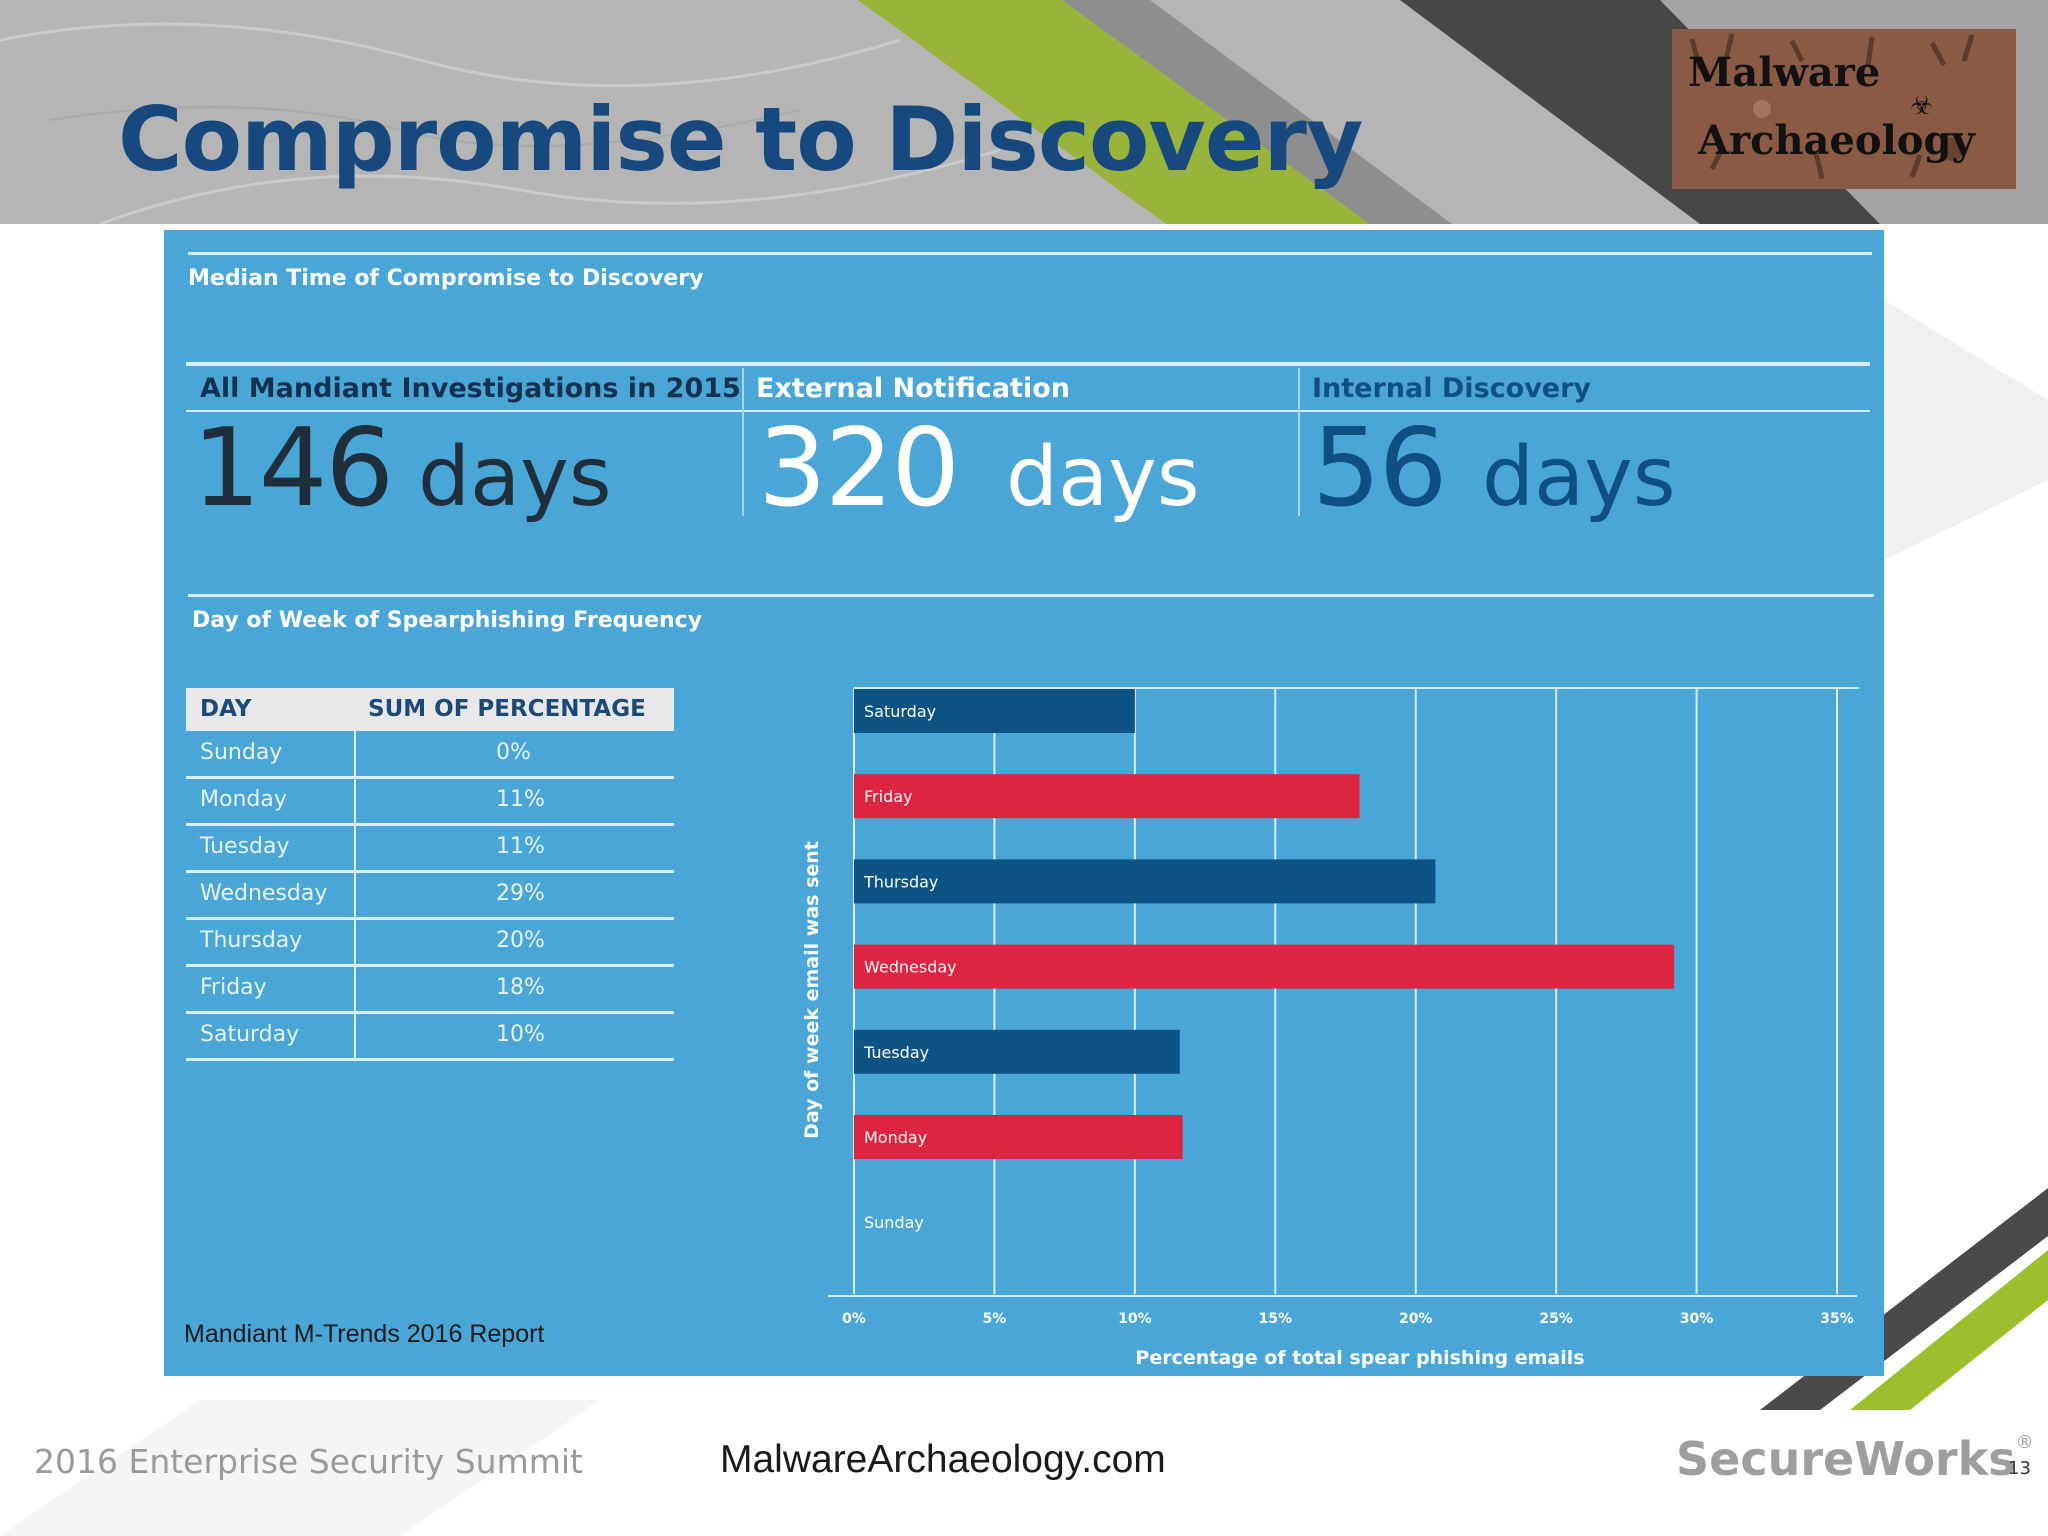 Image resolution: width=2048 pixels, height=1536 pixels. What do you see at coordinates (888, 796) in the screenshot?
I see `bar-label: Friday` at bounding box center [888, 796].